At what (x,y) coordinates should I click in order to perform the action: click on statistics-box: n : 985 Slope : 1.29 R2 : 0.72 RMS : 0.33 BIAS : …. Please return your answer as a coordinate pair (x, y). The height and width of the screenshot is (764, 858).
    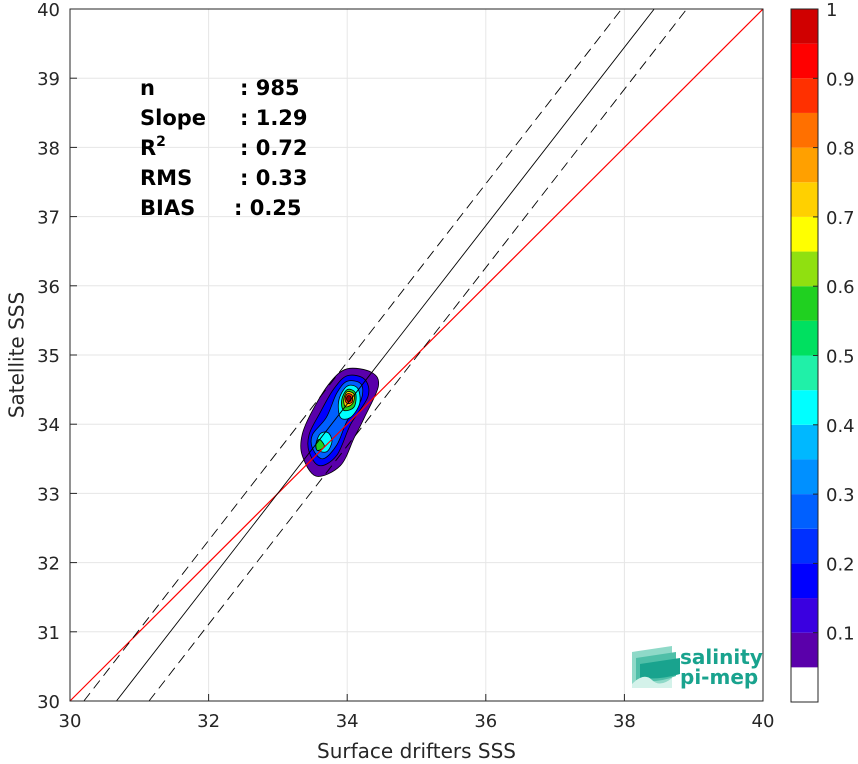
    Looking at the image, I should click on (224, 148).